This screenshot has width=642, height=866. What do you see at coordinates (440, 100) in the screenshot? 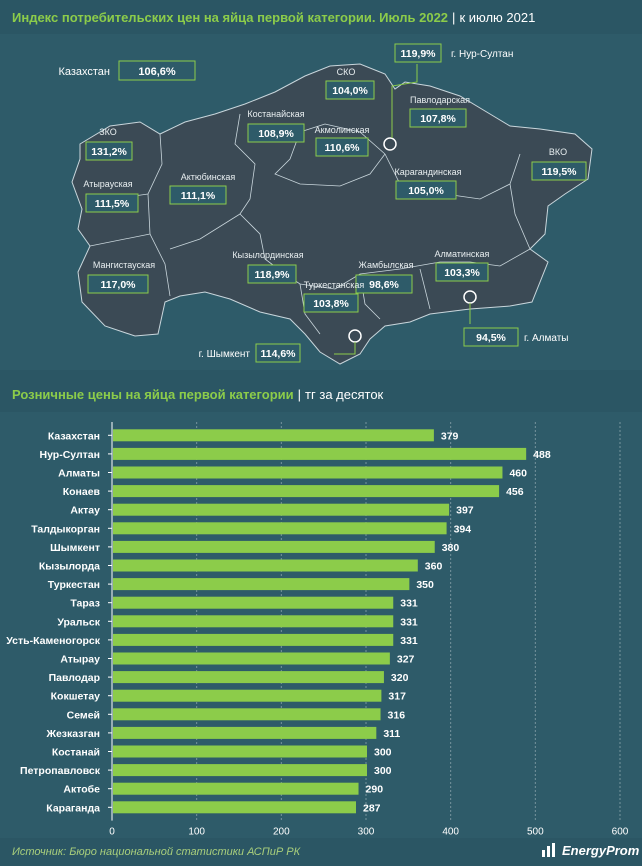
I see `region-label: Павлодарская` at bounding box center [440, 100].